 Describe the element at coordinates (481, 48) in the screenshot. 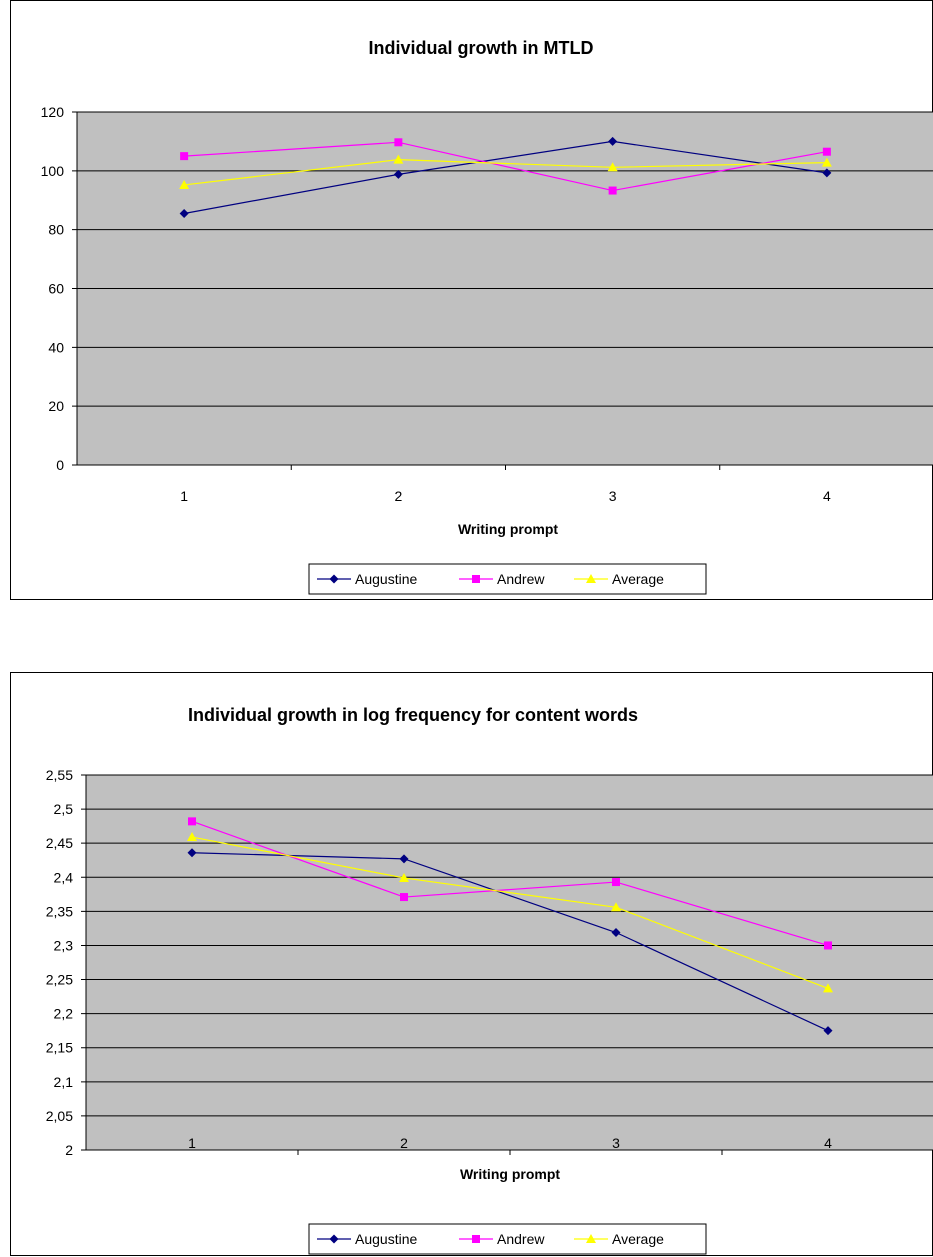

I see `chart-title: Individual growth in MTLD` at that location.